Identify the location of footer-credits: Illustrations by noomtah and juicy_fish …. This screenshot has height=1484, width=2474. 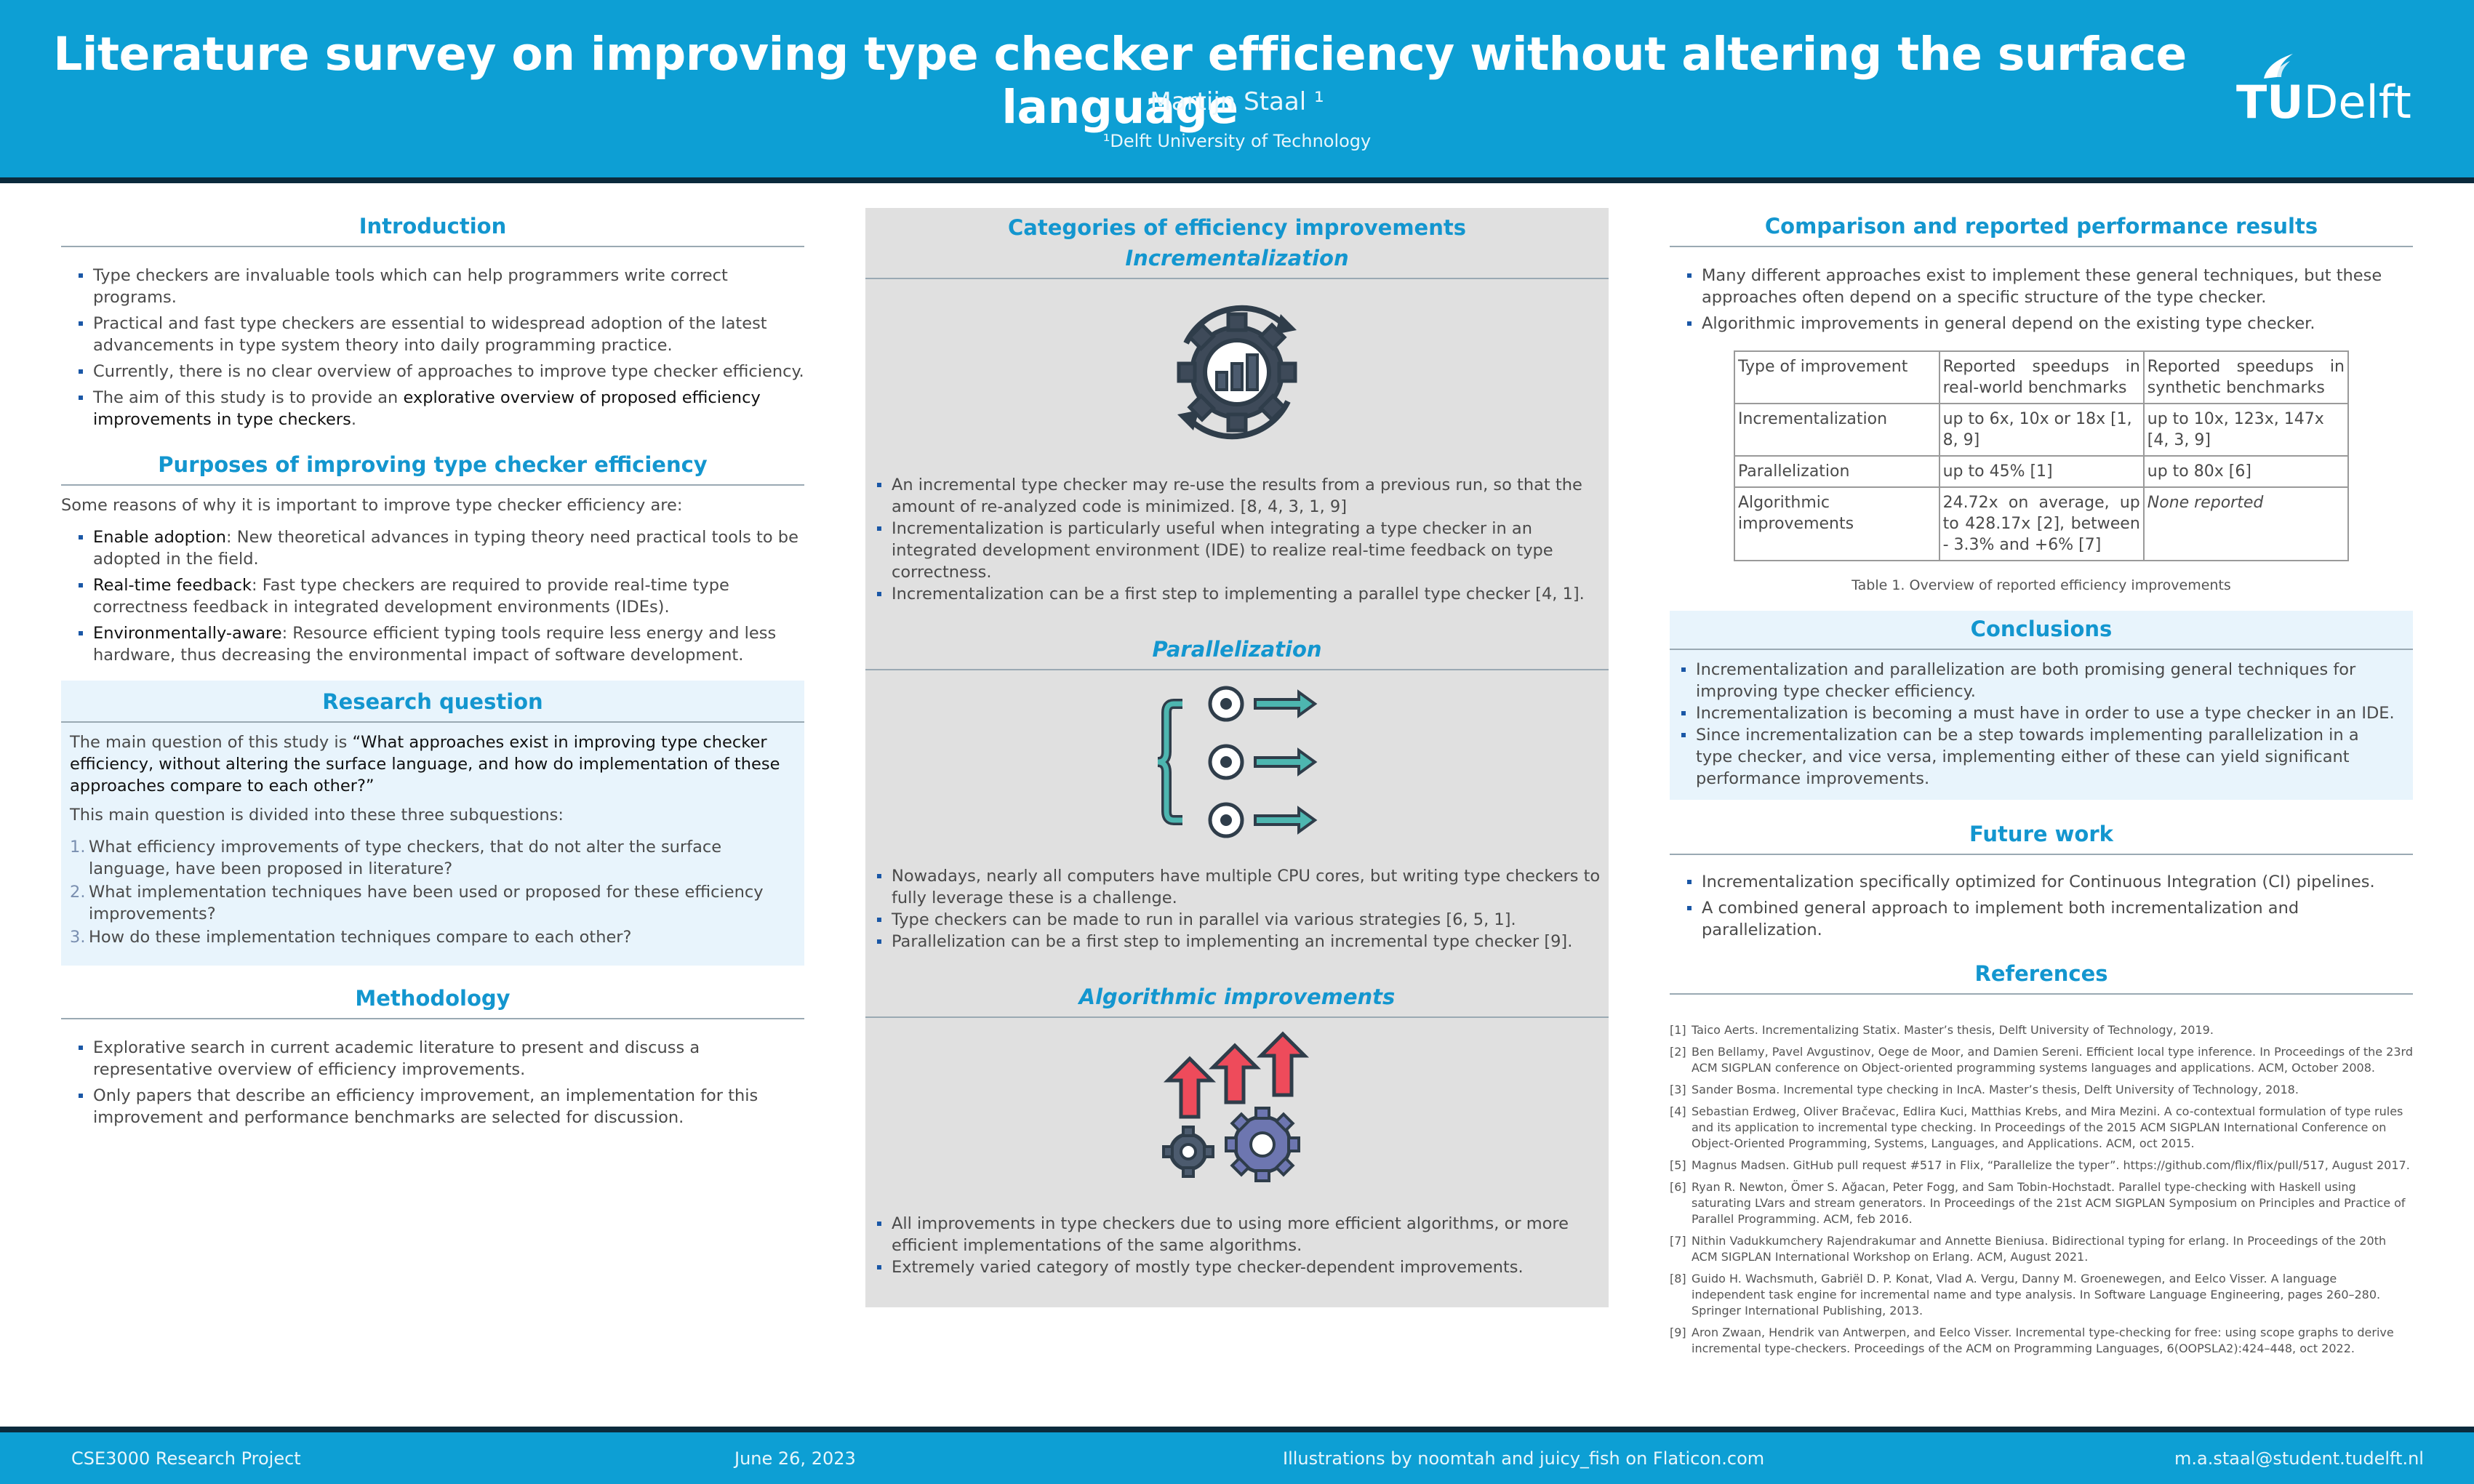
(1524, 1458).